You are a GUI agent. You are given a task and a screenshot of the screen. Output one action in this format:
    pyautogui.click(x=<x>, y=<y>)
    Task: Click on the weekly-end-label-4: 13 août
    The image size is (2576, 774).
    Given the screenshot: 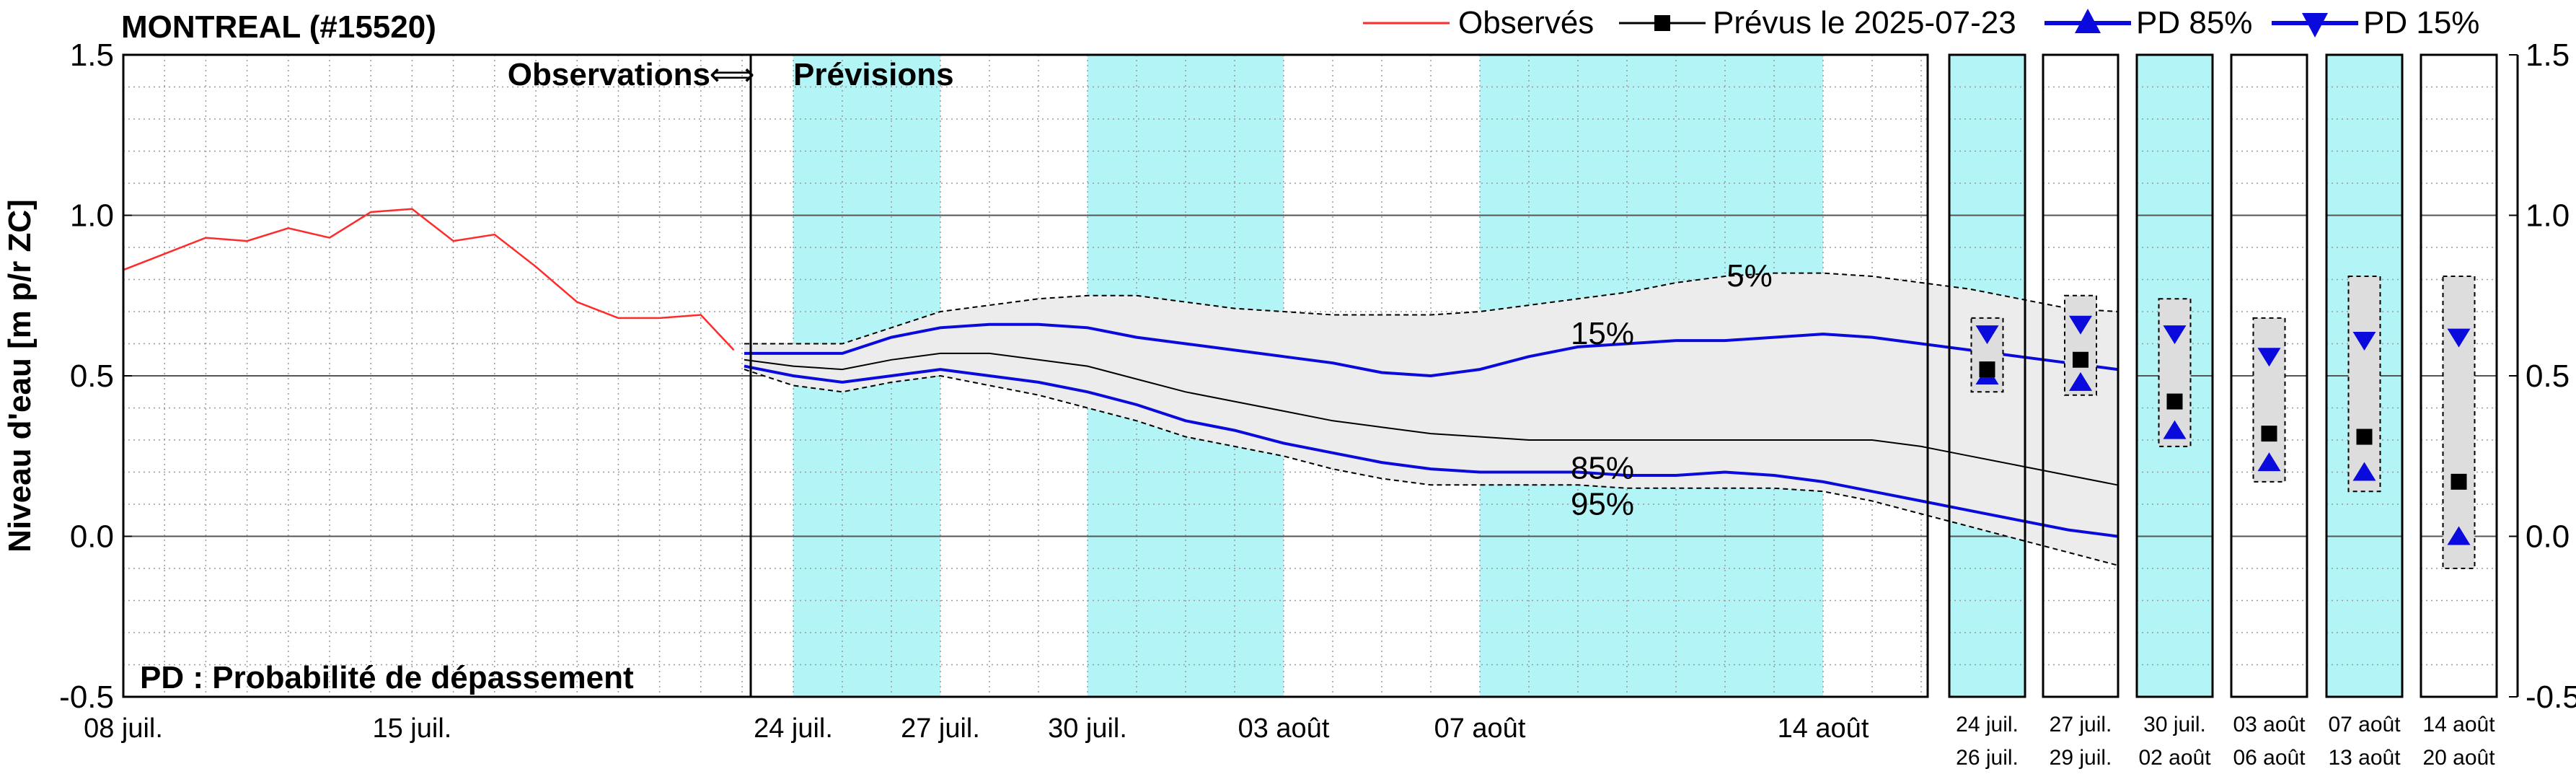 What is the action you would take?
    pyautogui.click(x=2364, y=758)
    